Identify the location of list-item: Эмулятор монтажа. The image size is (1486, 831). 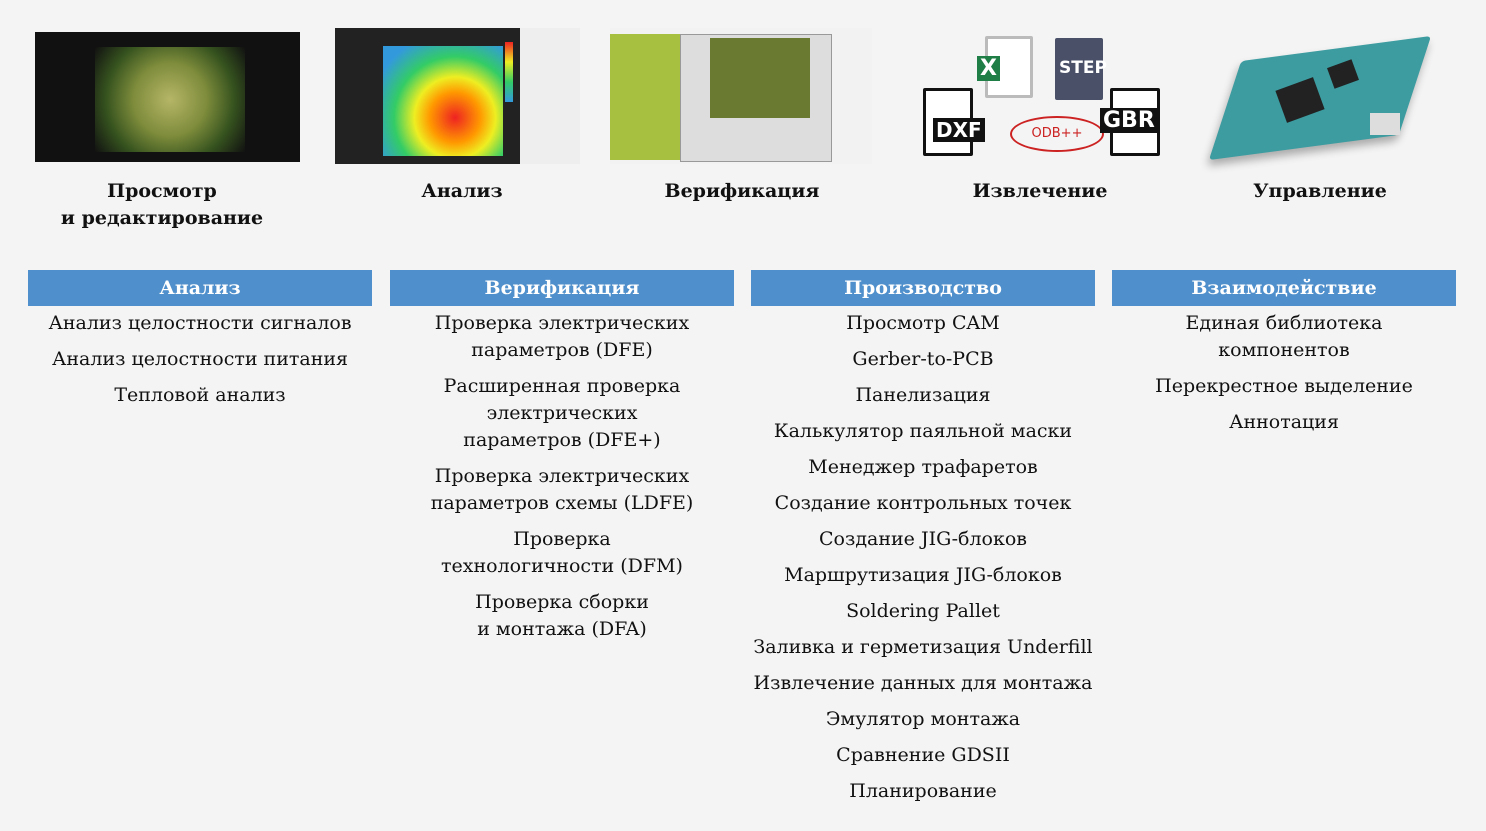
(923, 719).